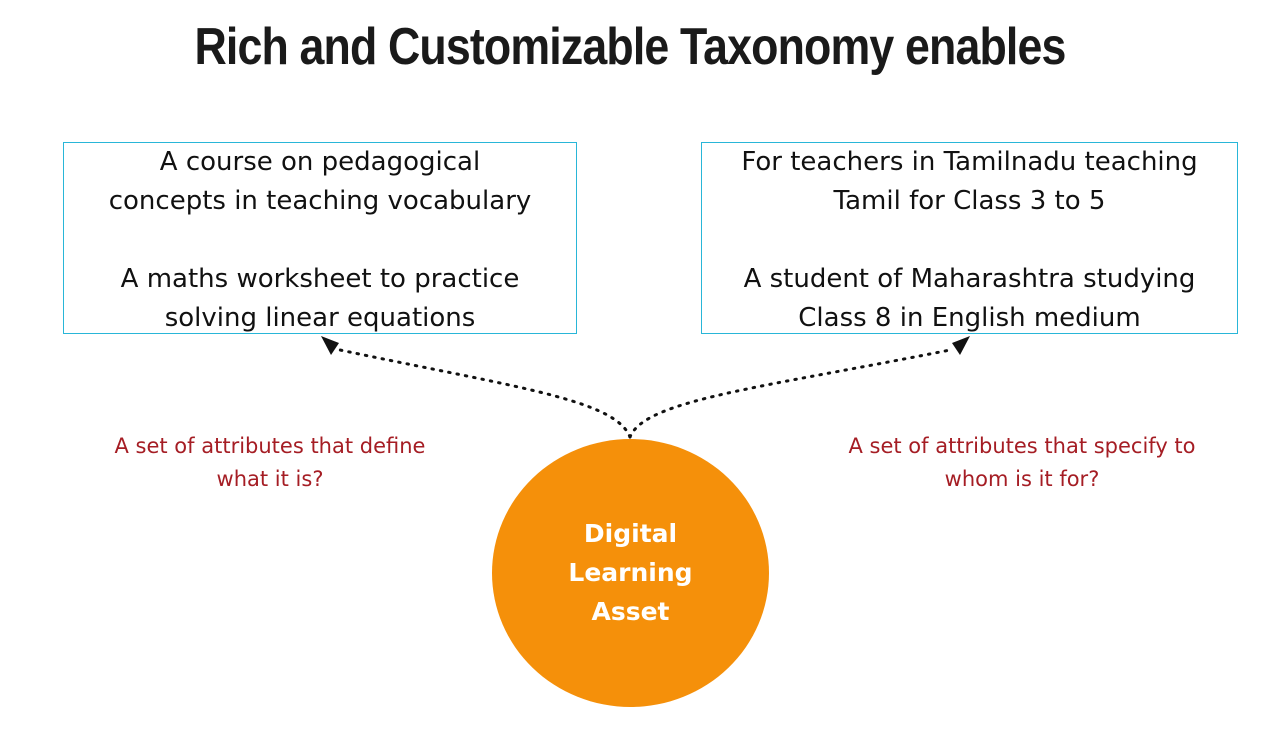 The width and height of the screenshot is (1285, 732). I want to click on arrow-to-right-box, so click(790, 393).